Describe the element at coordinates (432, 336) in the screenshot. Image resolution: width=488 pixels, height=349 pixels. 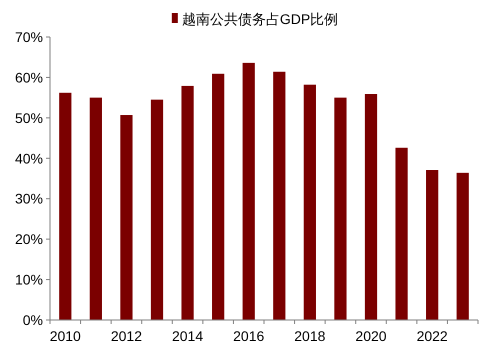
I see `x-tick-label: 2022` at that location.